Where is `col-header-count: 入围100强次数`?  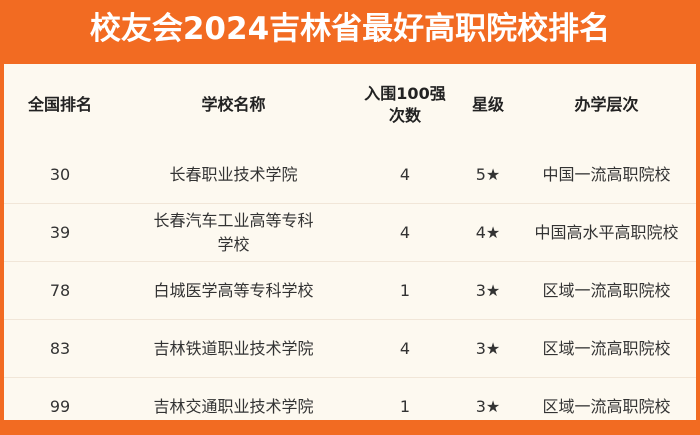 col-header-count: 入围100强次数 is located at coordinates (405, 105).